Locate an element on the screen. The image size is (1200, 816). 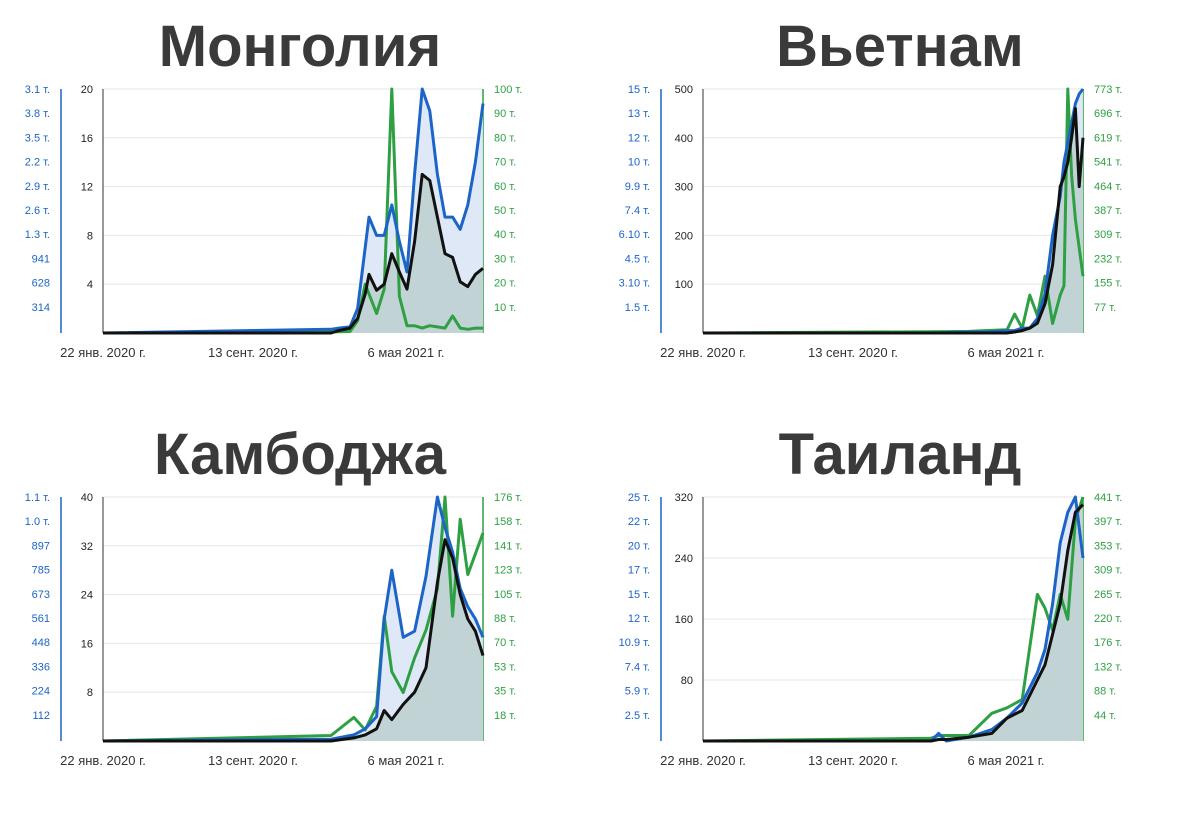
right-axis-tick: 696 т. is located at coordinates (1108, 114).